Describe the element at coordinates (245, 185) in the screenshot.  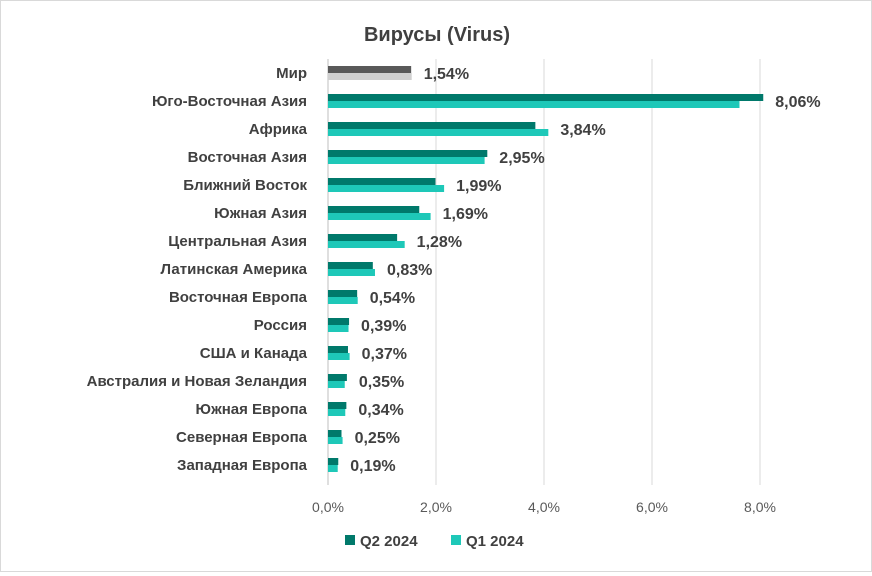
I see `category-label: Ближний Восток` at that location.